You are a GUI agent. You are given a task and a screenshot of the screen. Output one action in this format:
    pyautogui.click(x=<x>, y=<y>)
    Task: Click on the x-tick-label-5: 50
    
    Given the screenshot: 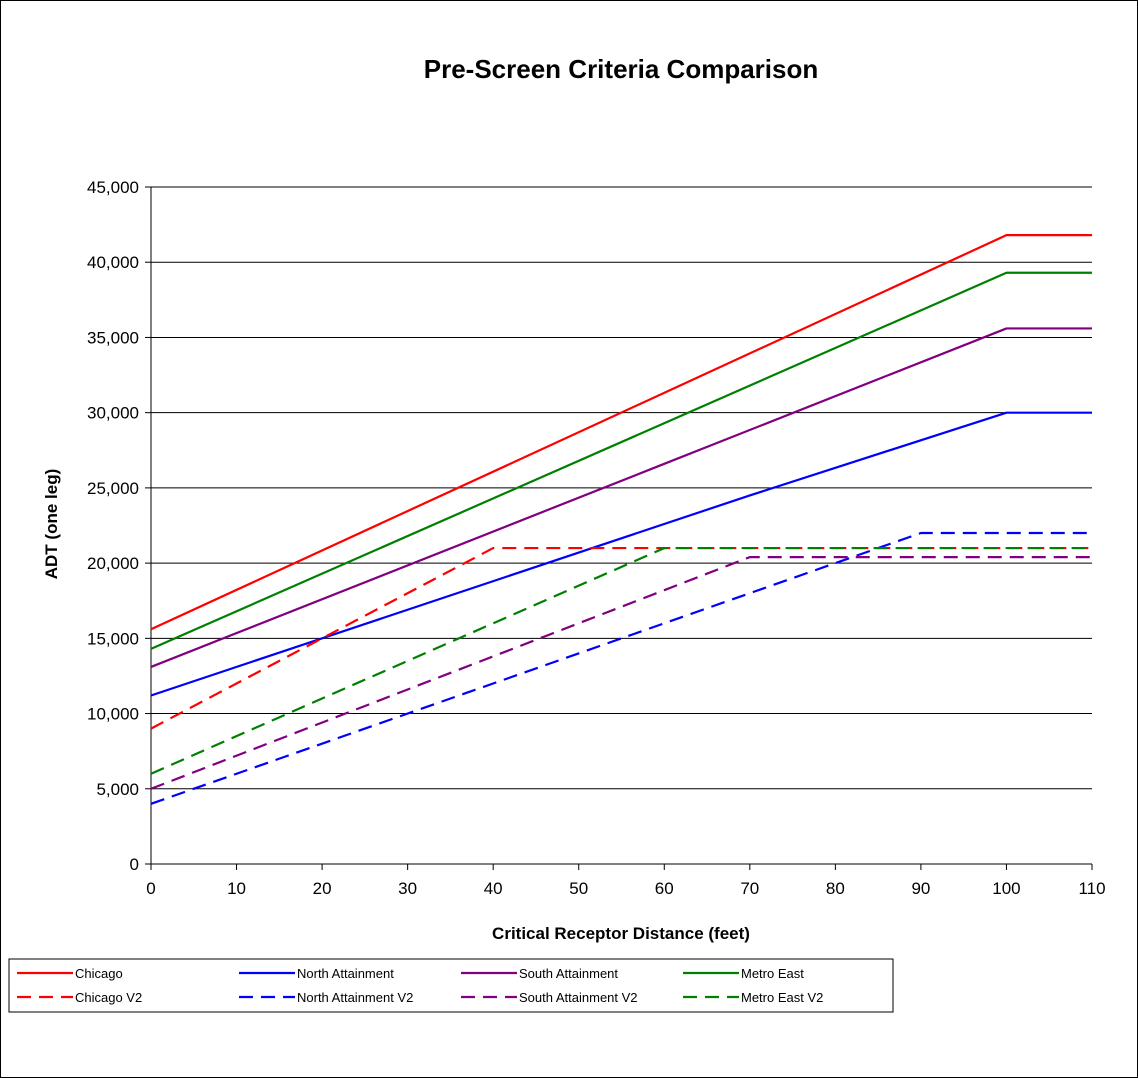 What is the action you would take?
    pyautogui.click(x=578, y=888)
    